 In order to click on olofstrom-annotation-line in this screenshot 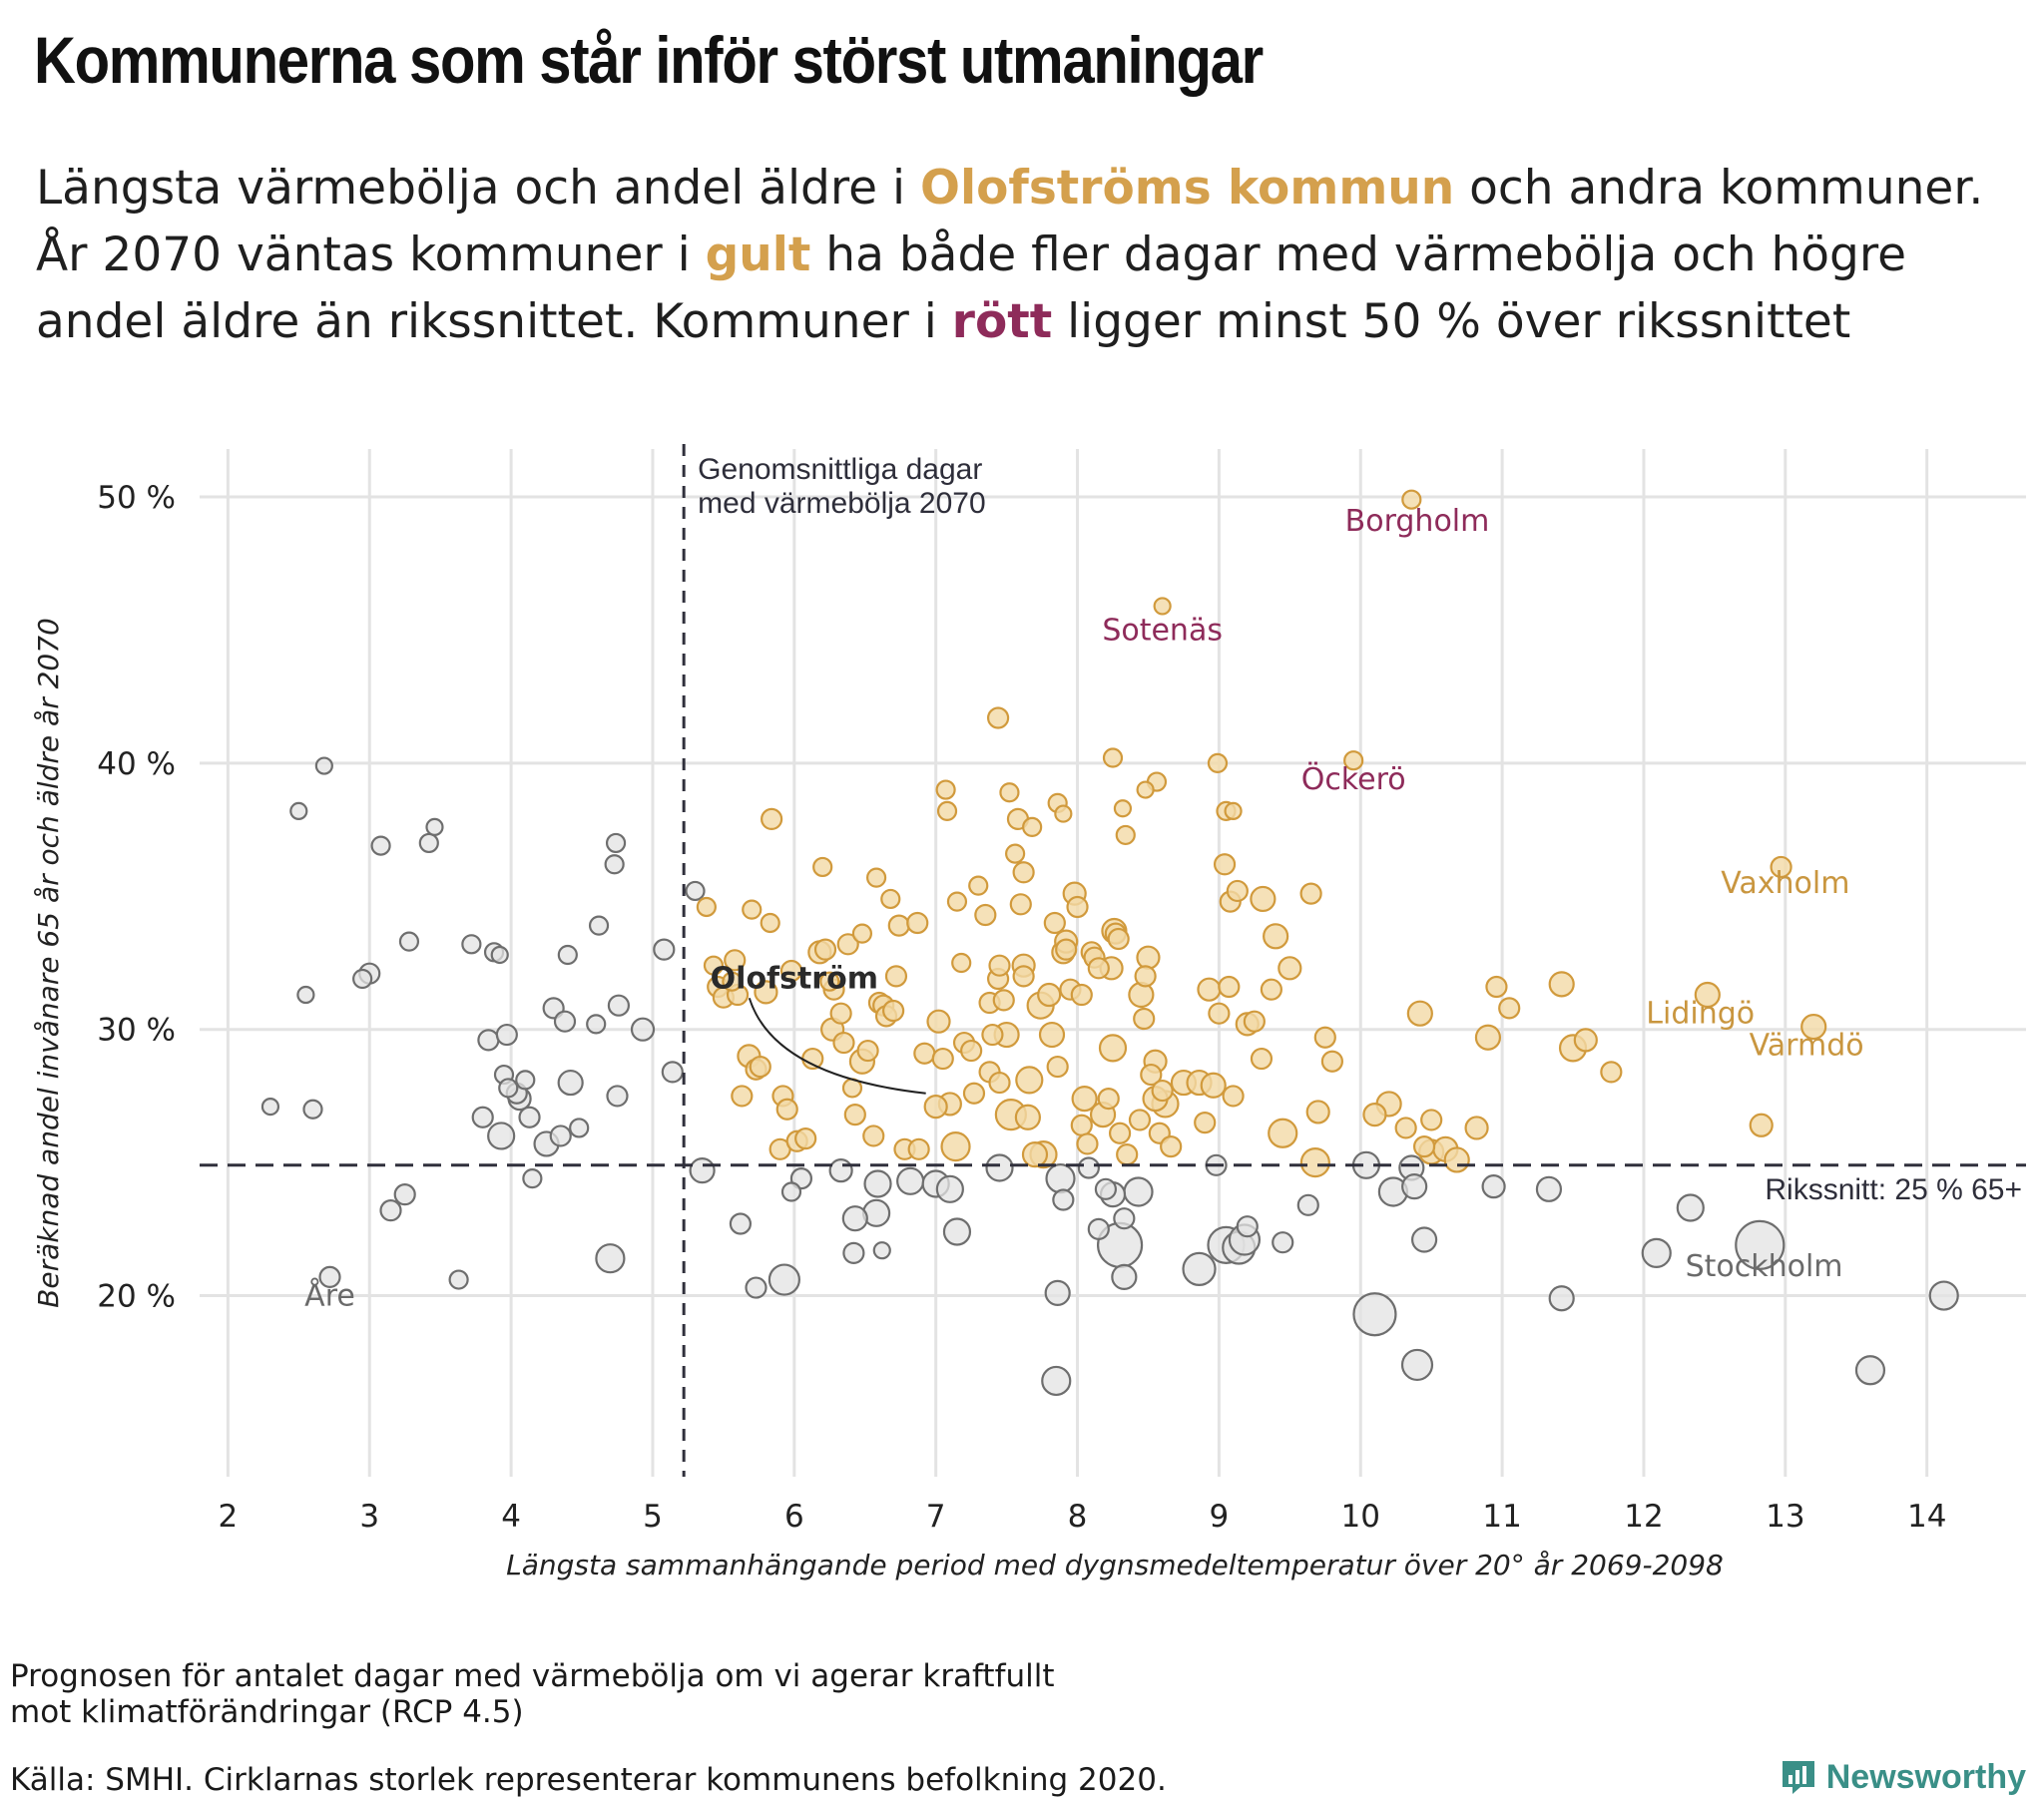, I will do `click(837, 1046)`.